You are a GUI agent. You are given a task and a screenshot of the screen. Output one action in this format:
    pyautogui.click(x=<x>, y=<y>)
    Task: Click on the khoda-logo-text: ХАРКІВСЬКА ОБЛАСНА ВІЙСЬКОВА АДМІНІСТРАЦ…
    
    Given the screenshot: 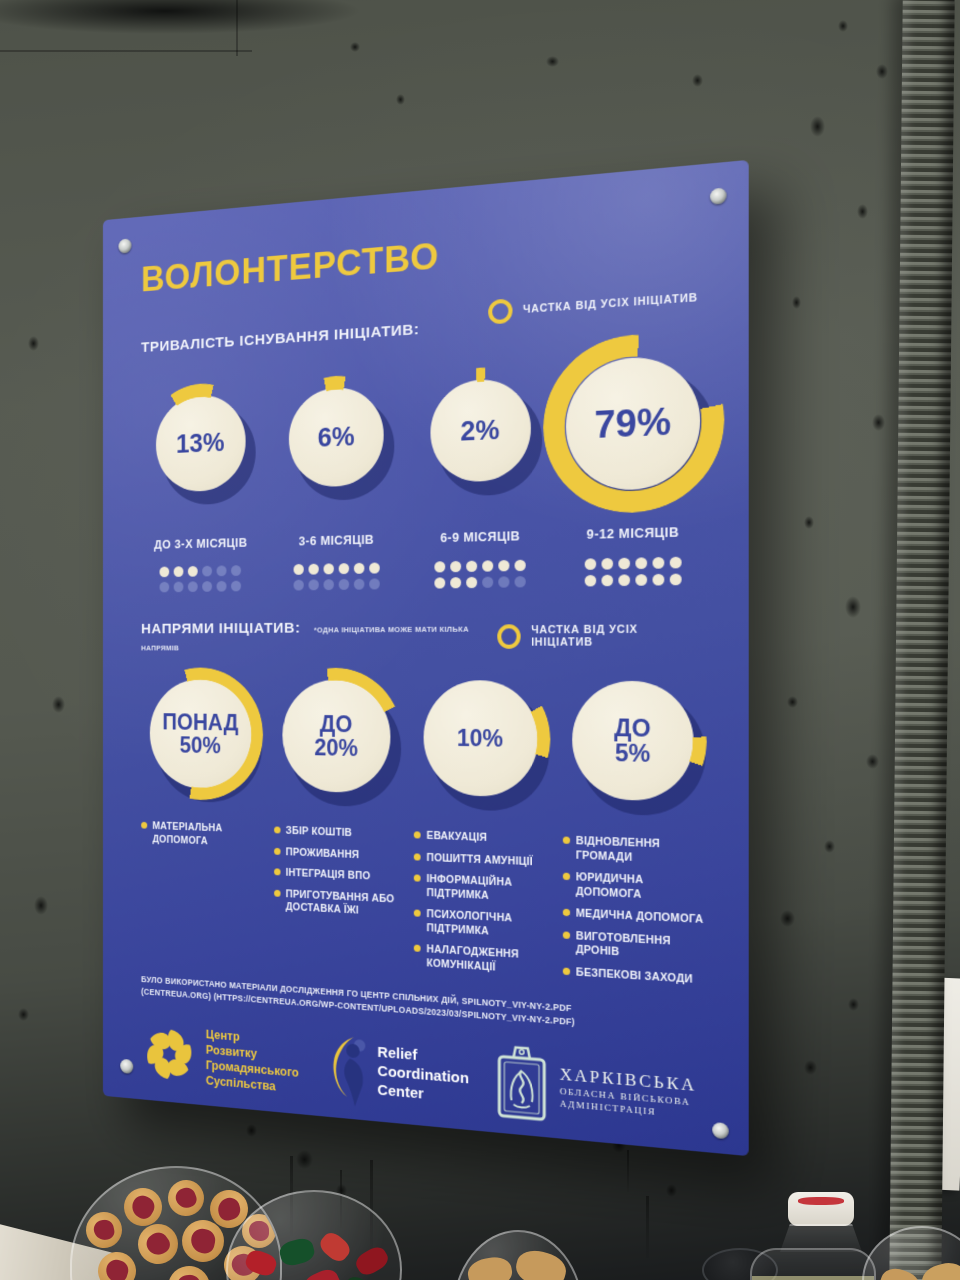 What is the action you would take?
    pyautogui.click(x=628, y=1090)
    